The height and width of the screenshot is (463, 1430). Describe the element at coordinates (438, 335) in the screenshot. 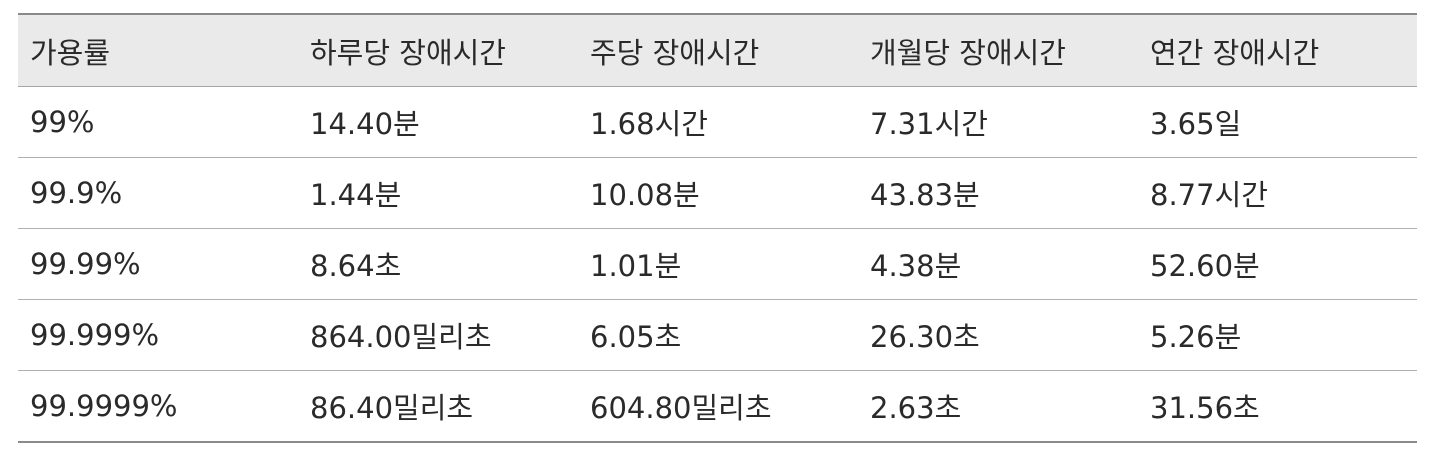

I see `cell-per-day: 864.00밀리초` at that location.